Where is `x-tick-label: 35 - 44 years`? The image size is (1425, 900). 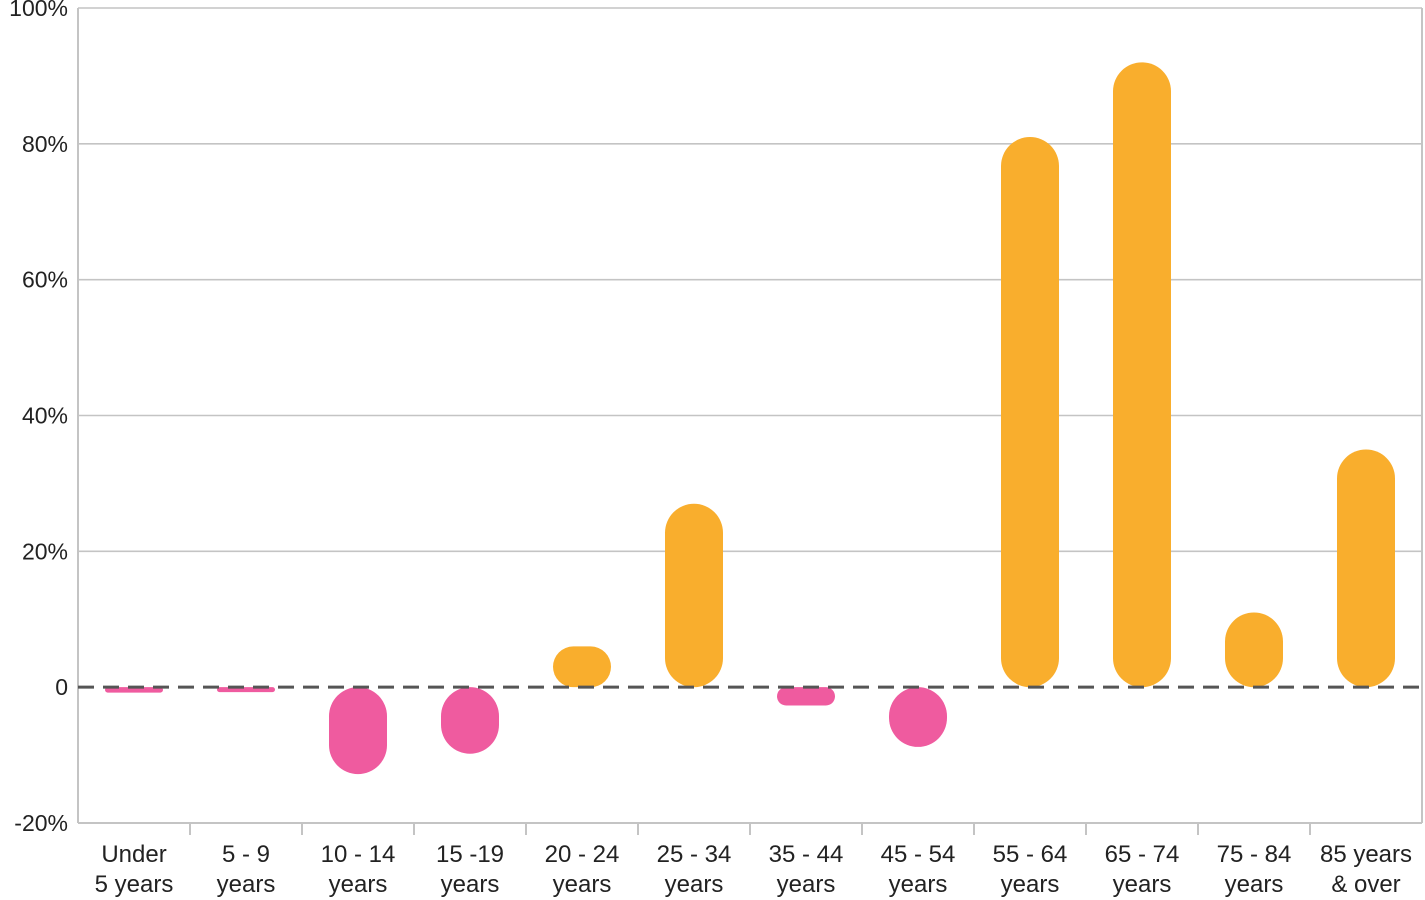
x-tick-label: 35 - 44 years is located at coordinates (806, 869).